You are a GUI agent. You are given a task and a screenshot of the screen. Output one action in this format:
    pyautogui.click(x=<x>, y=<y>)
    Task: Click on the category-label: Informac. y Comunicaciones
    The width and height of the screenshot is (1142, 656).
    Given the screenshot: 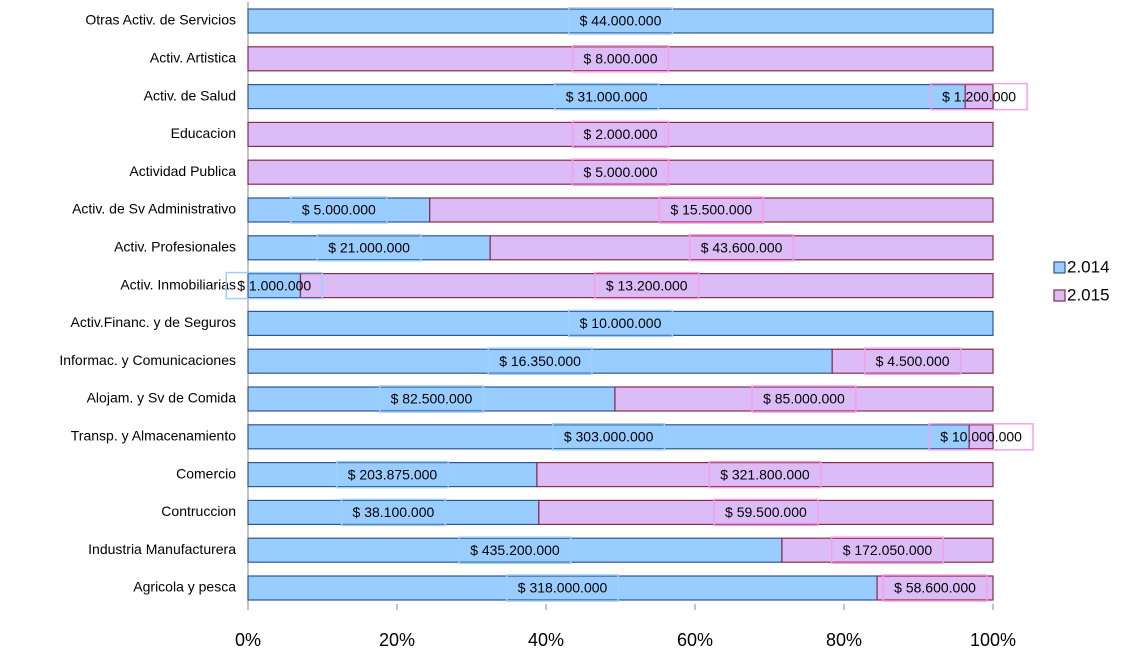 What is the action you would take?
    pyautogui.click(x=147, y=360)
    